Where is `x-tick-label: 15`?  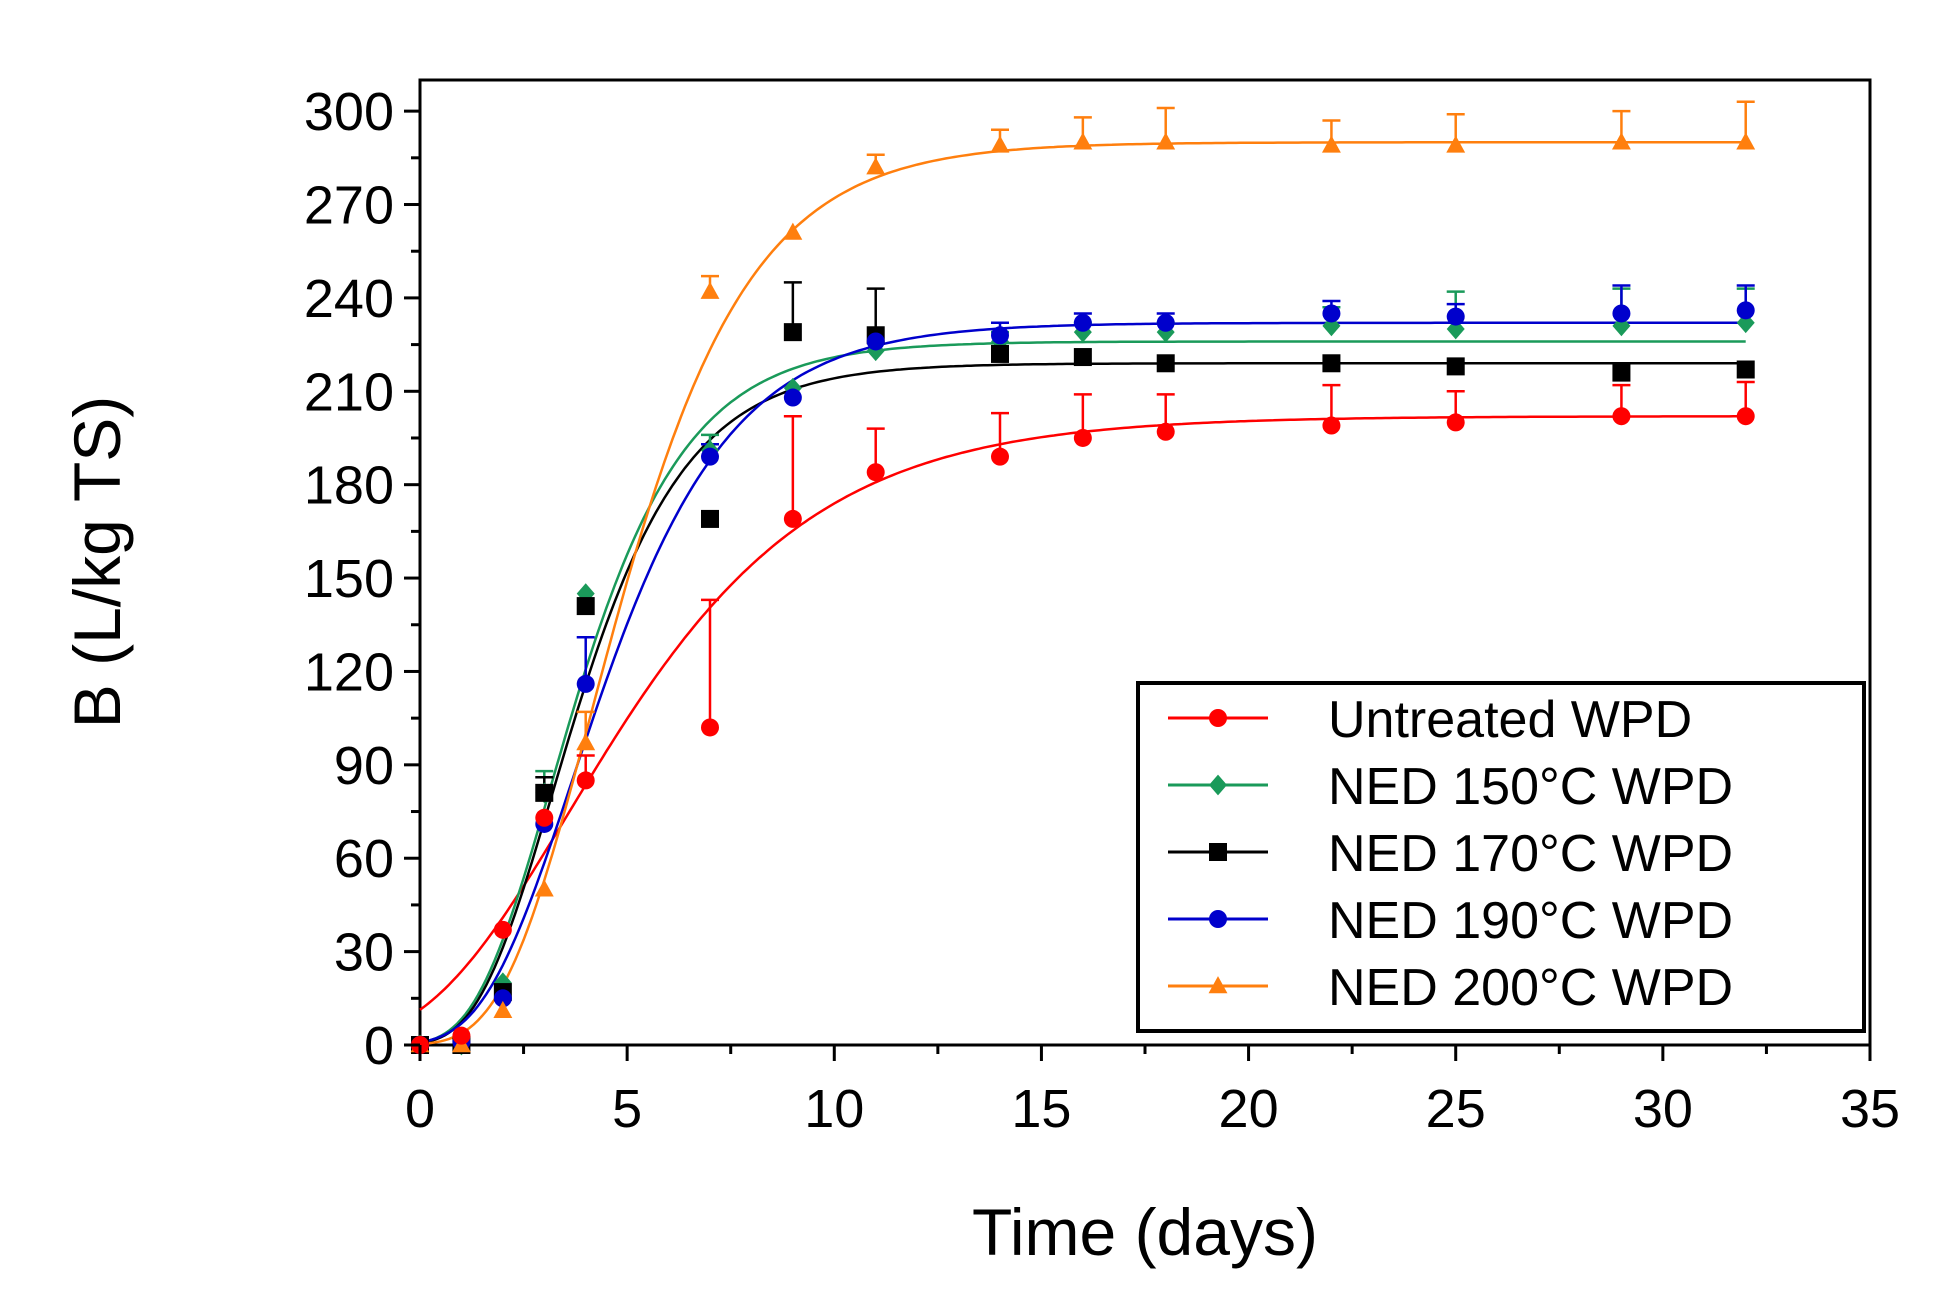 x-tick-label: 15 is located at coordinates (1041, 1109).